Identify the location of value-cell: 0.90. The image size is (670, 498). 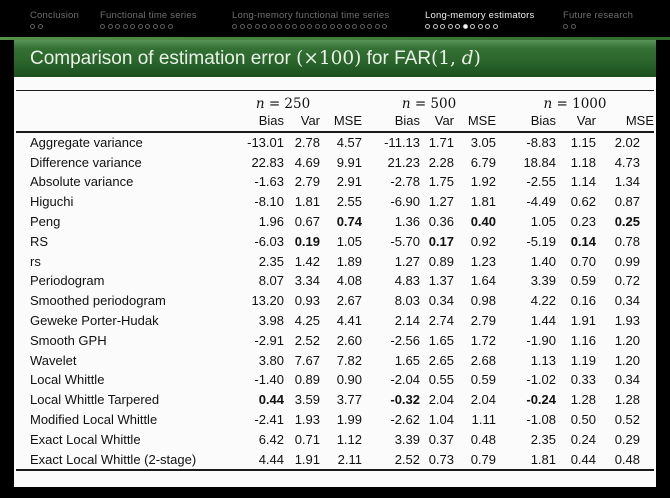
(349, 380).